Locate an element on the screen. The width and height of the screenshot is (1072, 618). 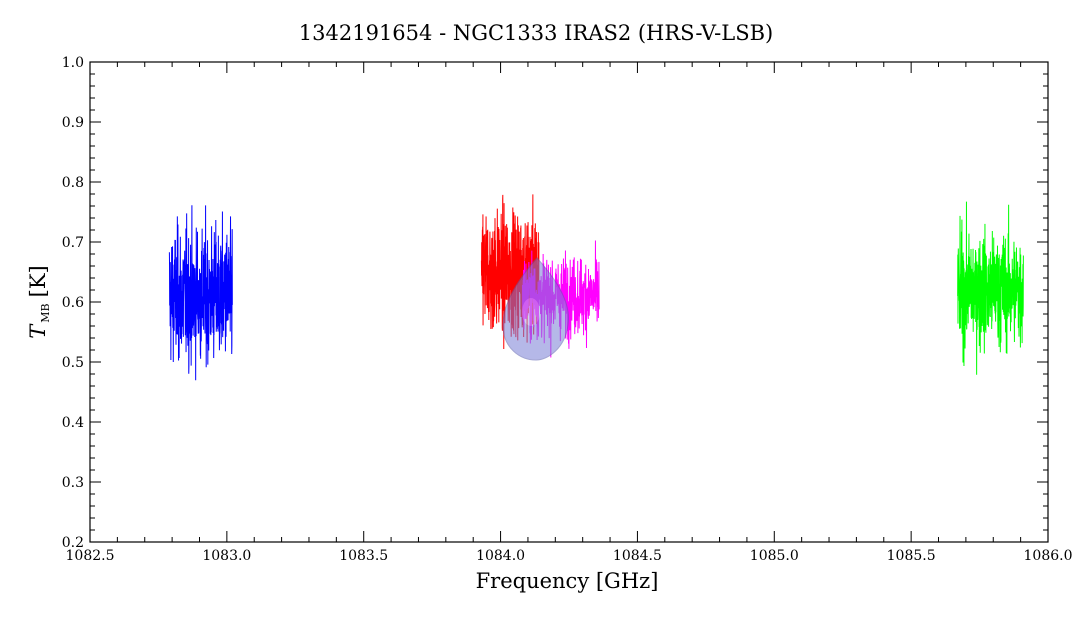
y-tick-labels: 0.2 0.3 0.4 0.5 0.6 0.7 0.8 0.9 1.0 is located at coordinates (73, 303).